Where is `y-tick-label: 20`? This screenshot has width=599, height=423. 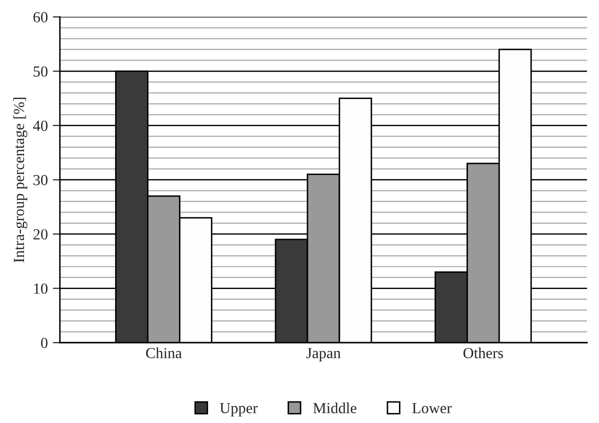 y-tick-label: 20 is located at coordinates (40, 234).